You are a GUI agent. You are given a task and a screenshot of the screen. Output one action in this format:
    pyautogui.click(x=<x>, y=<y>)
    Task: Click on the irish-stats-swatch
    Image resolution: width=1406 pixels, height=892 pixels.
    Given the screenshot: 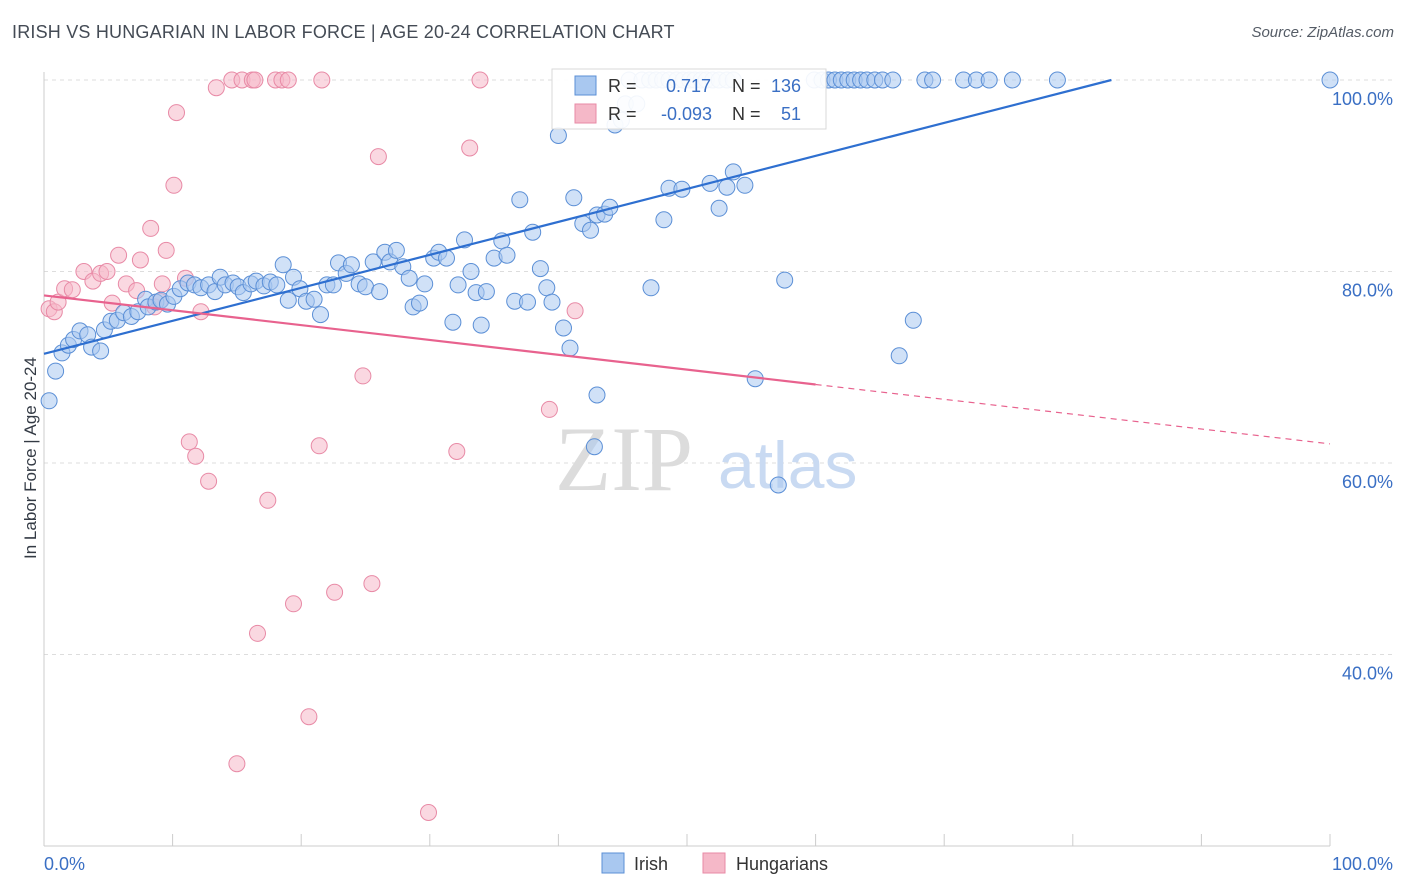 What is the action you would take?
    pyautogui.click(x=585, y=85)
    